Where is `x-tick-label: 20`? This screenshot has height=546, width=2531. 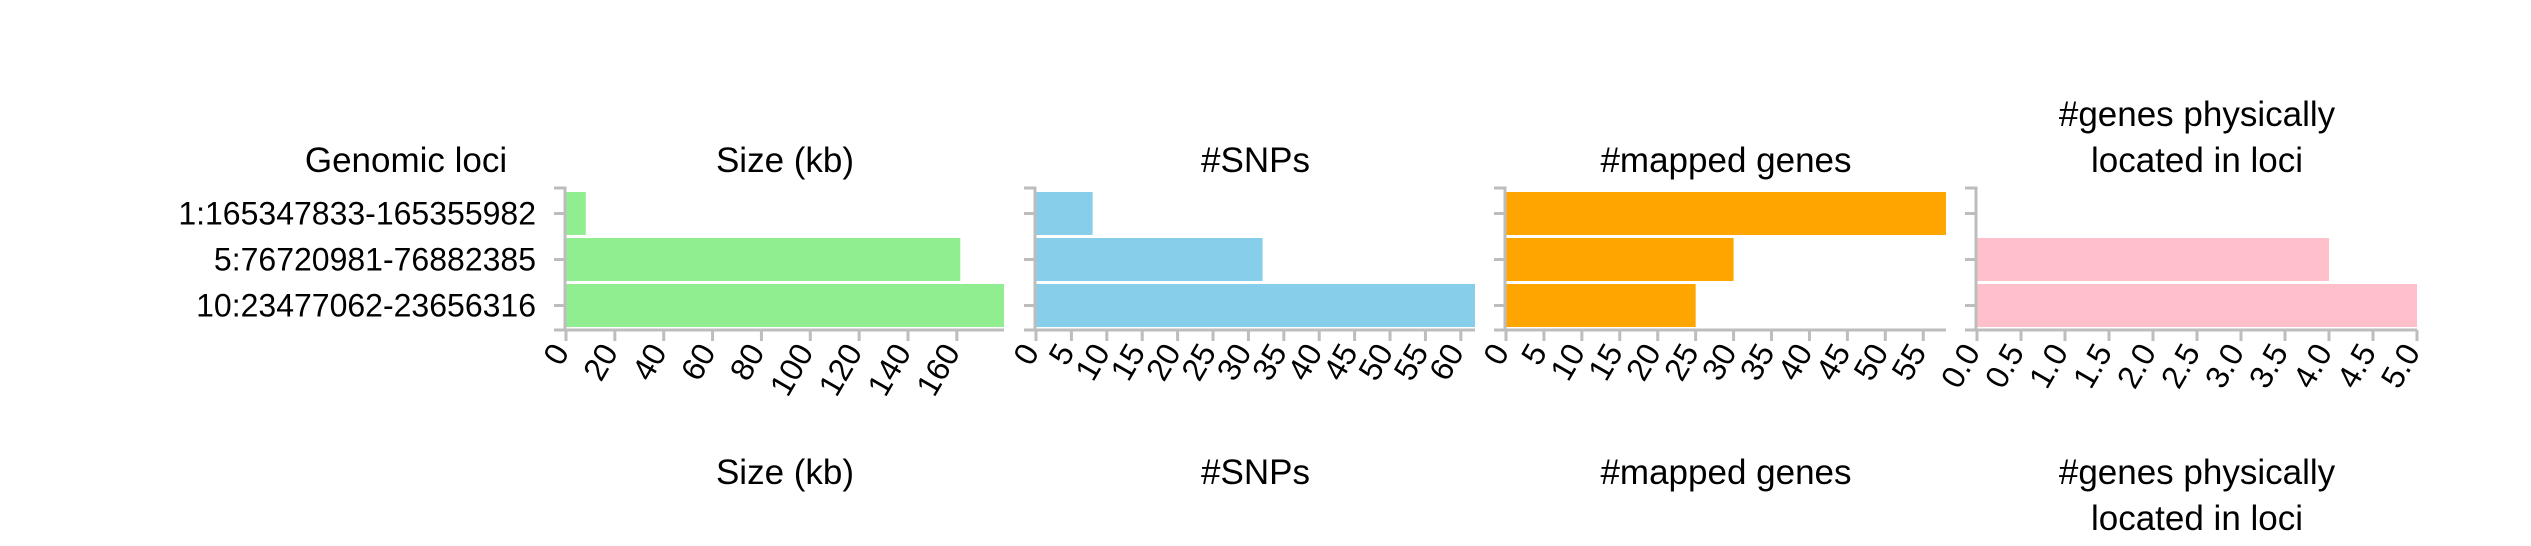
x-tick-label: 20 is located at coordinates (600, 362).